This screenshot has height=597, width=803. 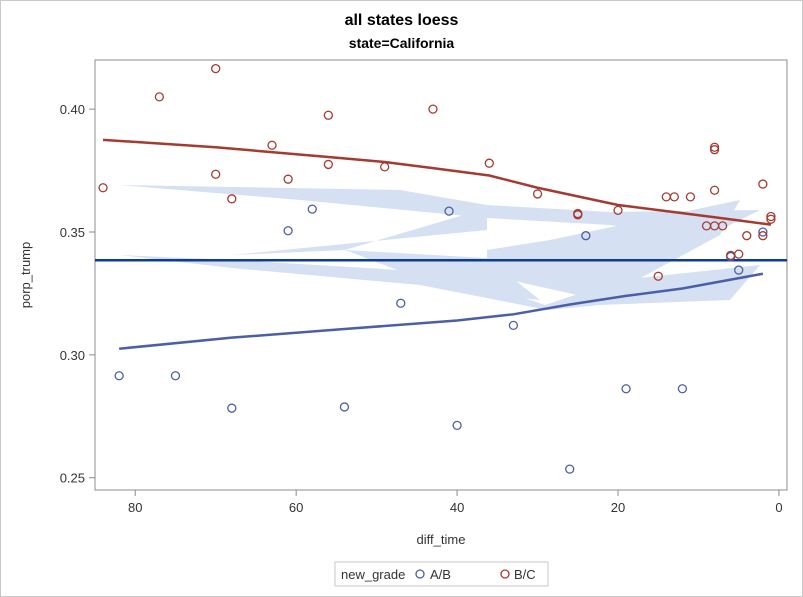 What do you see at coordinates (505, 574) in the screenshot?
I see `legend-marker-bc` at bounding box center [505, 574].